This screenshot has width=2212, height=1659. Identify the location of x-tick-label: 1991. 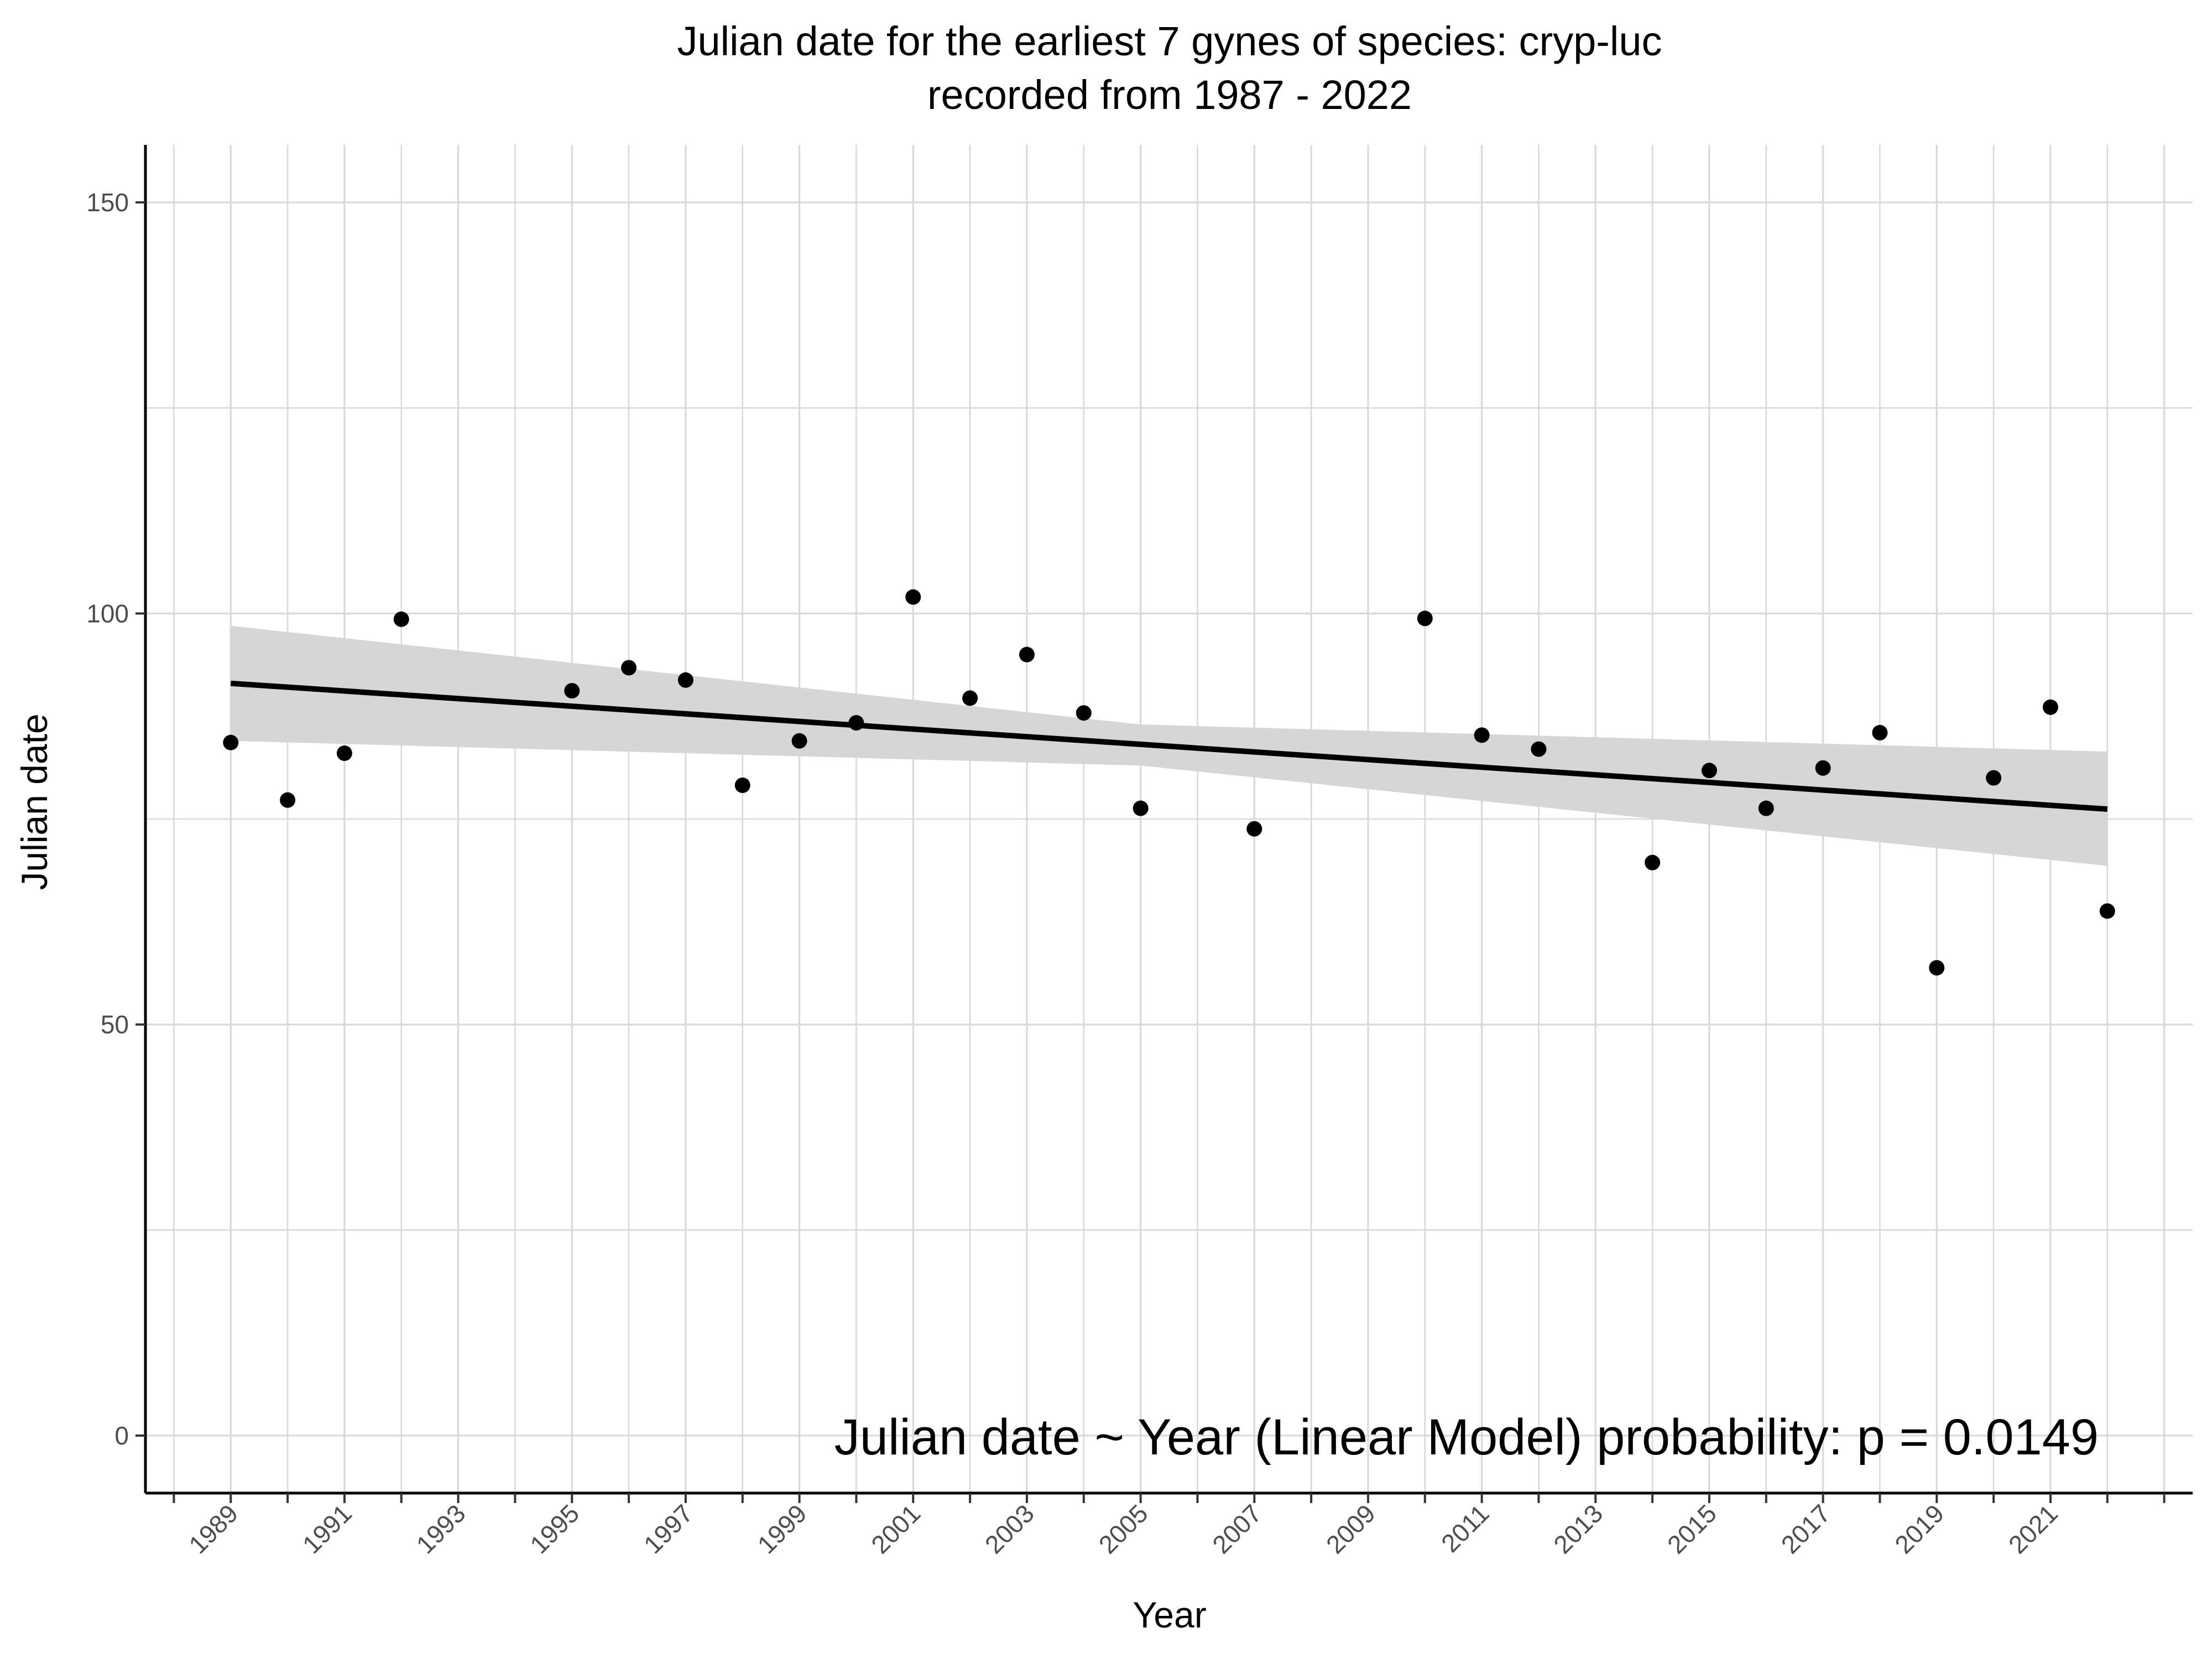
(327, 1529).